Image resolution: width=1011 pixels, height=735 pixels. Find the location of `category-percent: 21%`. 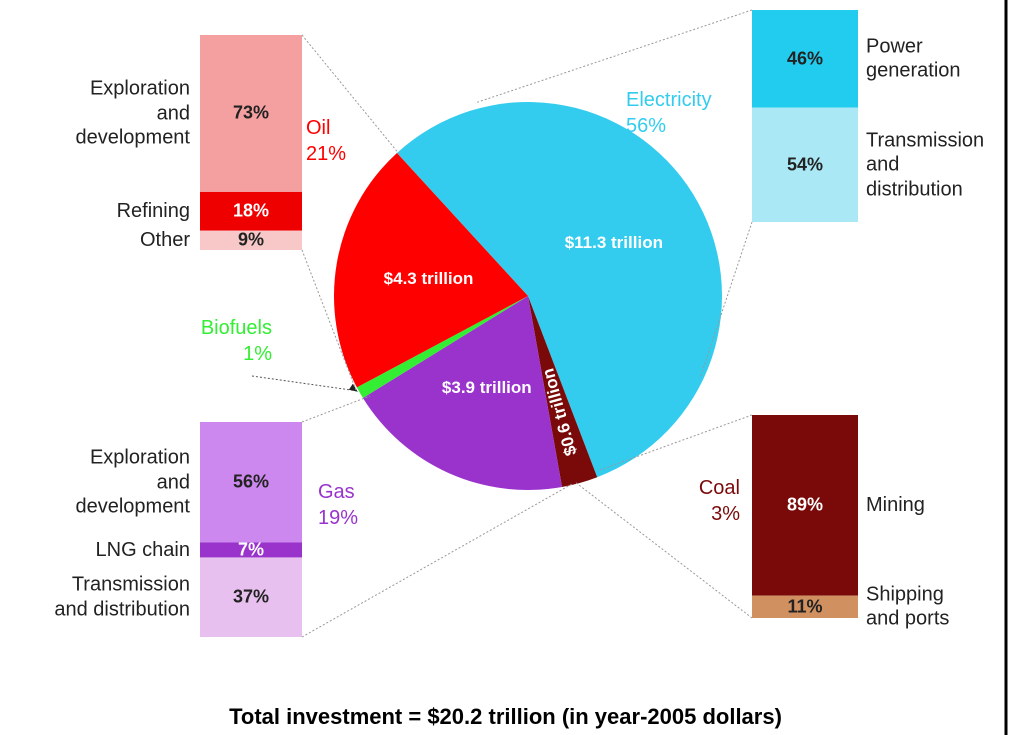

category-percent: 21% is located at coordinates (326, 154).